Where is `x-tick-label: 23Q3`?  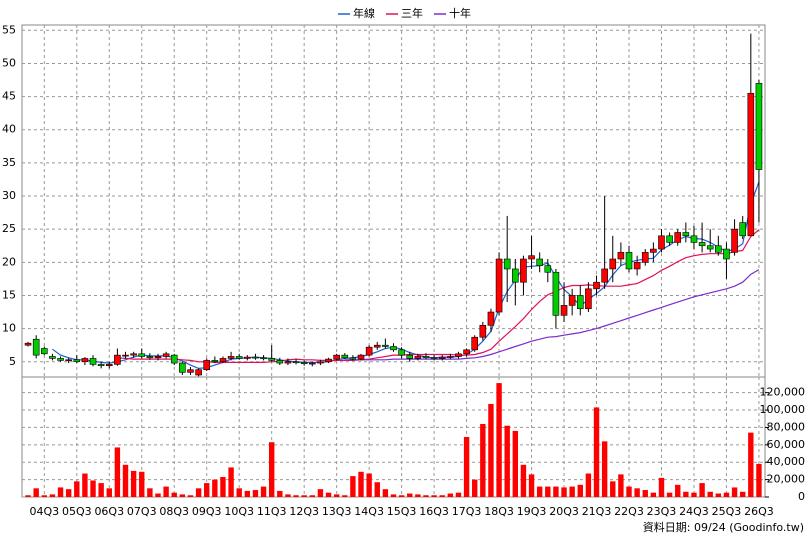
x-tick-label: 23Q3 is located at coordinates (662, 511).